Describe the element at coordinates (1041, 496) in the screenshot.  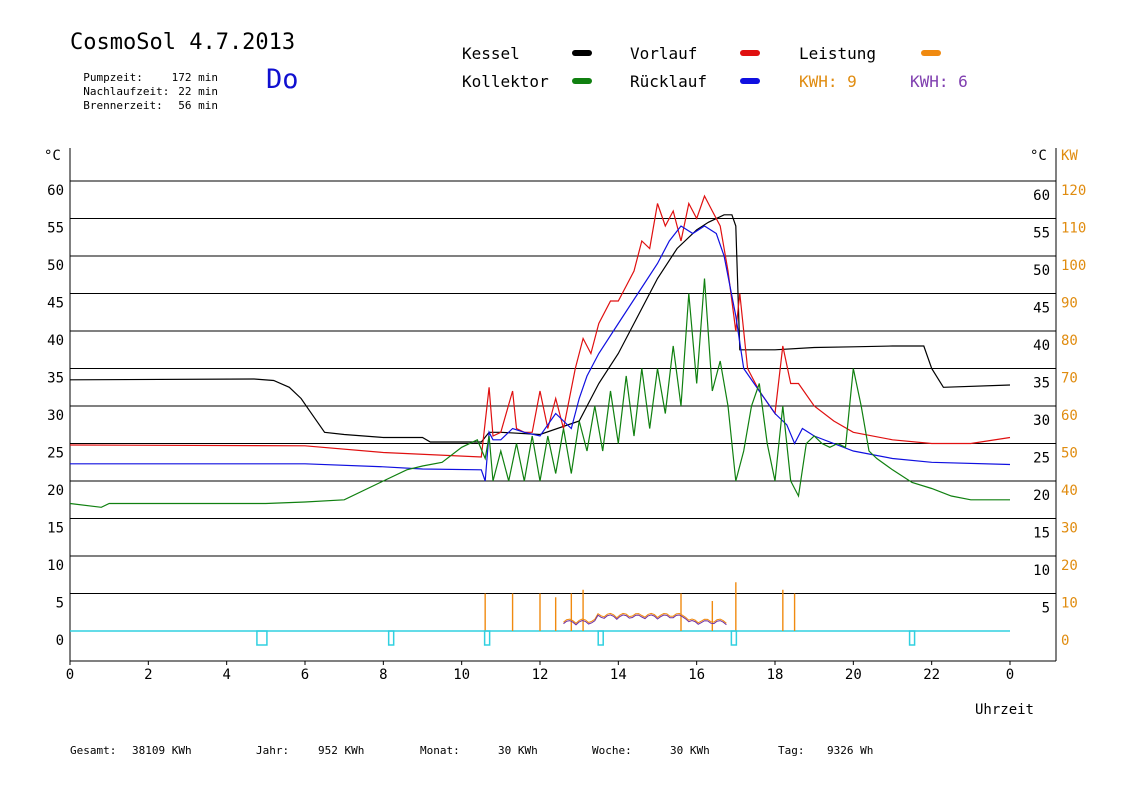
I see `y-tick-right-temp: 20` at that location.